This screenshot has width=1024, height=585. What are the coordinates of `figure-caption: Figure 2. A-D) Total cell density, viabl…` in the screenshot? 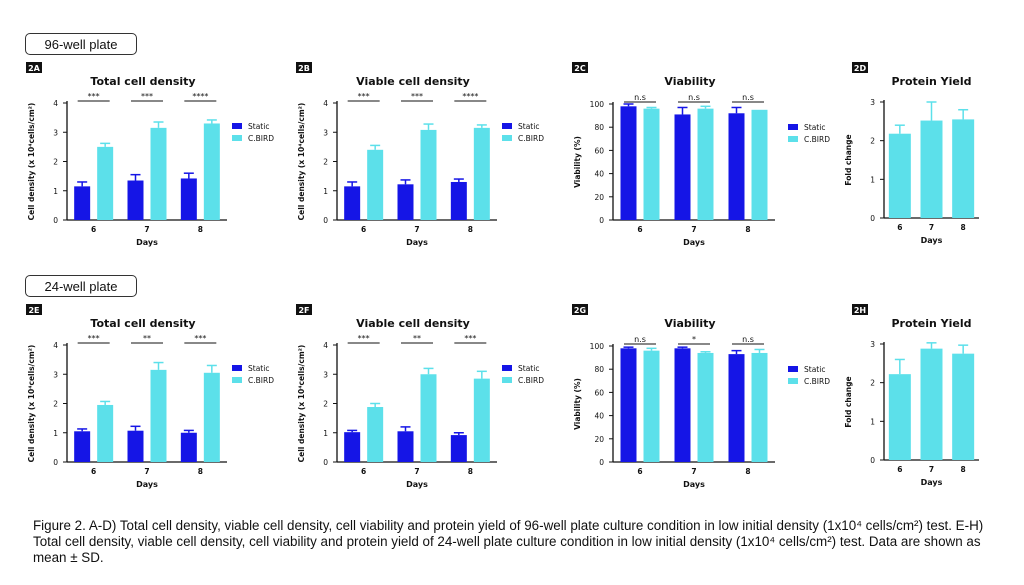 It's located at (508, 541).